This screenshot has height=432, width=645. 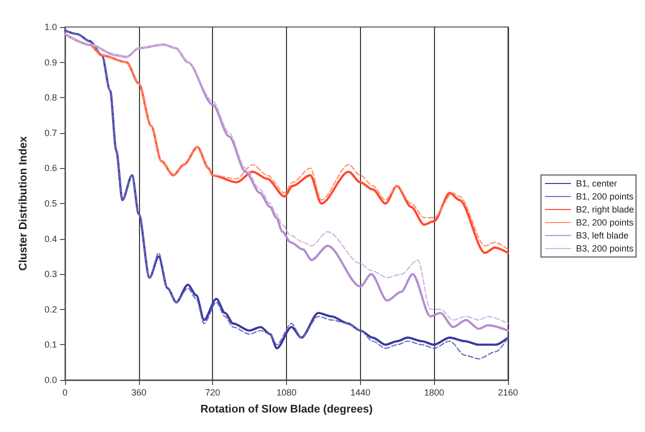 What do you see at coordinates (50, 62) in the screenshot?
I see `y-tick-label: 0.9` at bounding box center [50, 62].